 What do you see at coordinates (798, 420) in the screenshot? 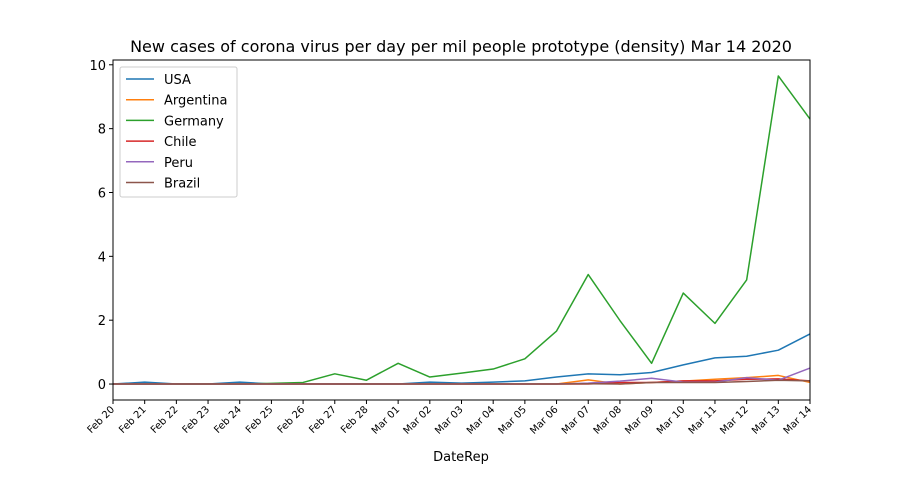
I see `x-tick-label: Mar 14` at bounding box center [798, 420].